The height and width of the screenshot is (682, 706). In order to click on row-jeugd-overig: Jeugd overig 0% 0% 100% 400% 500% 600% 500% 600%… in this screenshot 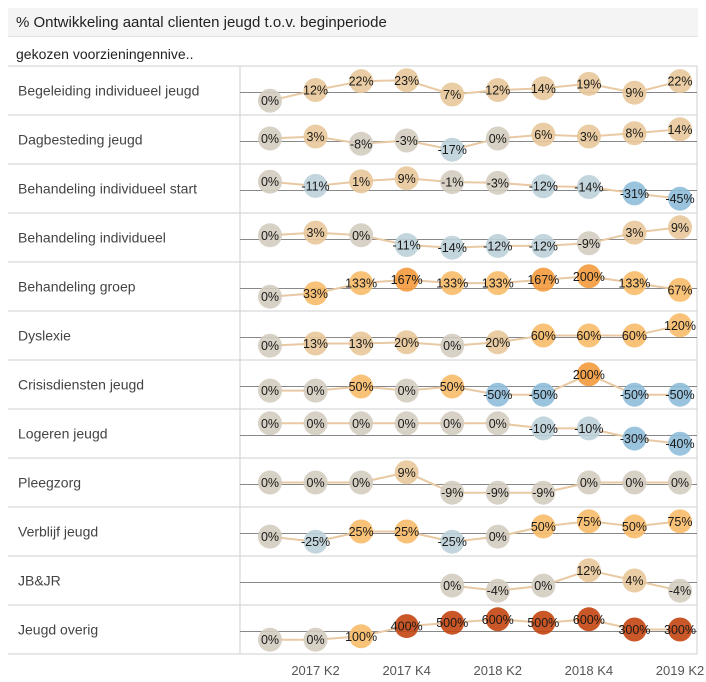, I will do `click(352, 628)`.